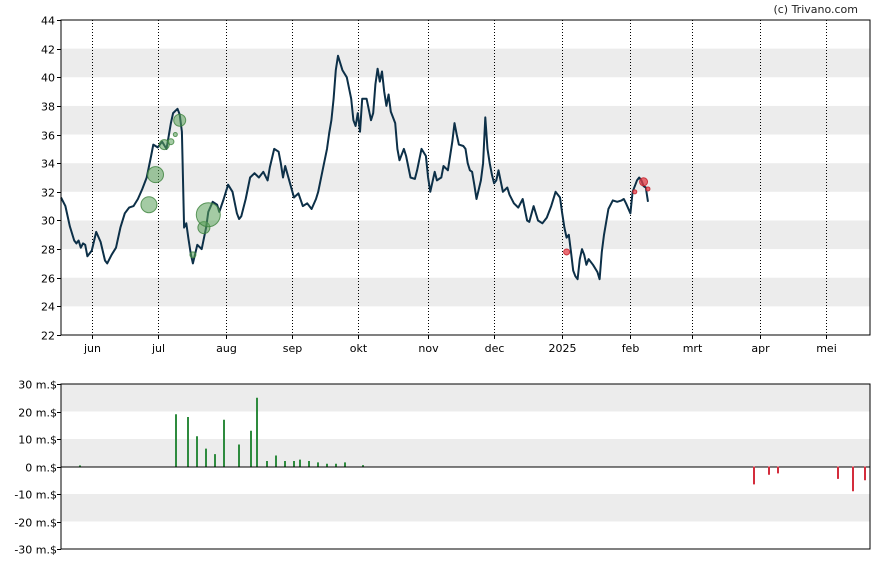 The width and height of the screenshot is (888, 565). What do you see at coordinates (495, 348) in the screenshot?
I see `x-tick-label: dec` at bounding box center [495, 348].